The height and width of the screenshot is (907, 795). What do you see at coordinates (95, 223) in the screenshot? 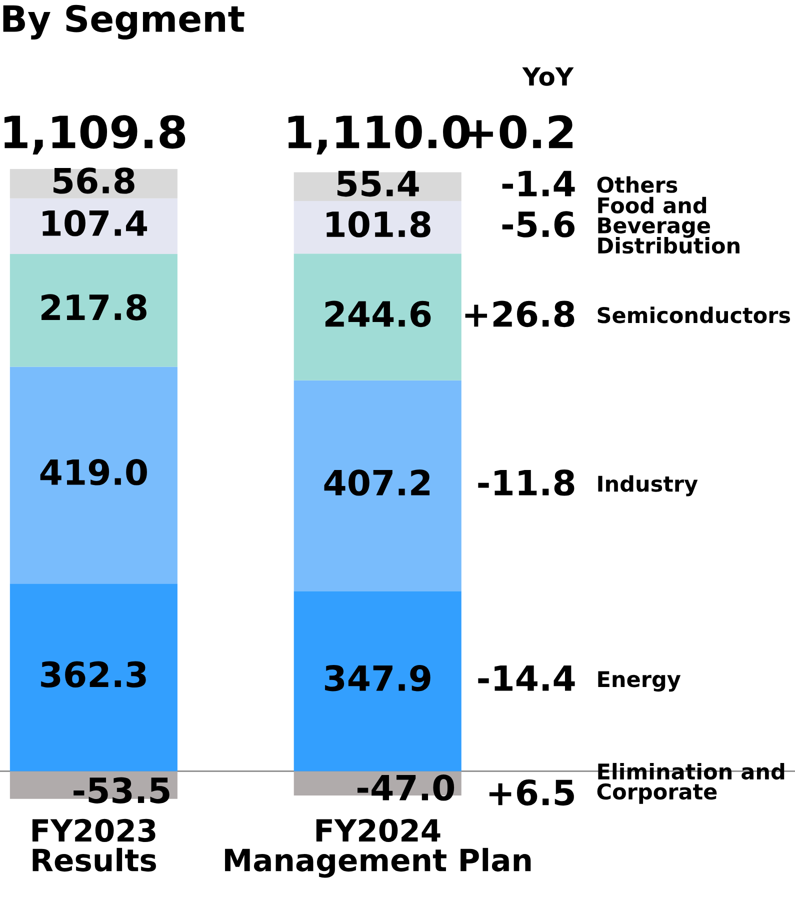
I see `data-label: 107.4` at bounding box center [95, 223].